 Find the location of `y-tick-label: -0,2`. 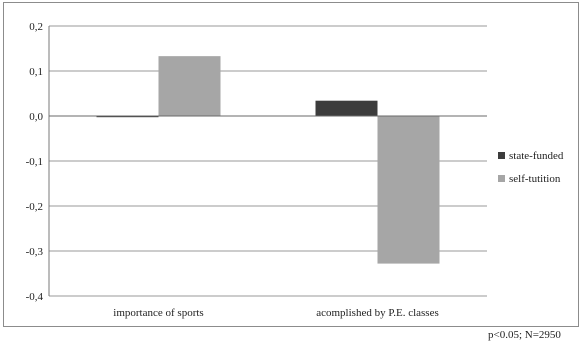

y-tick-label: -0,2 is located at coordinates (34, 207).